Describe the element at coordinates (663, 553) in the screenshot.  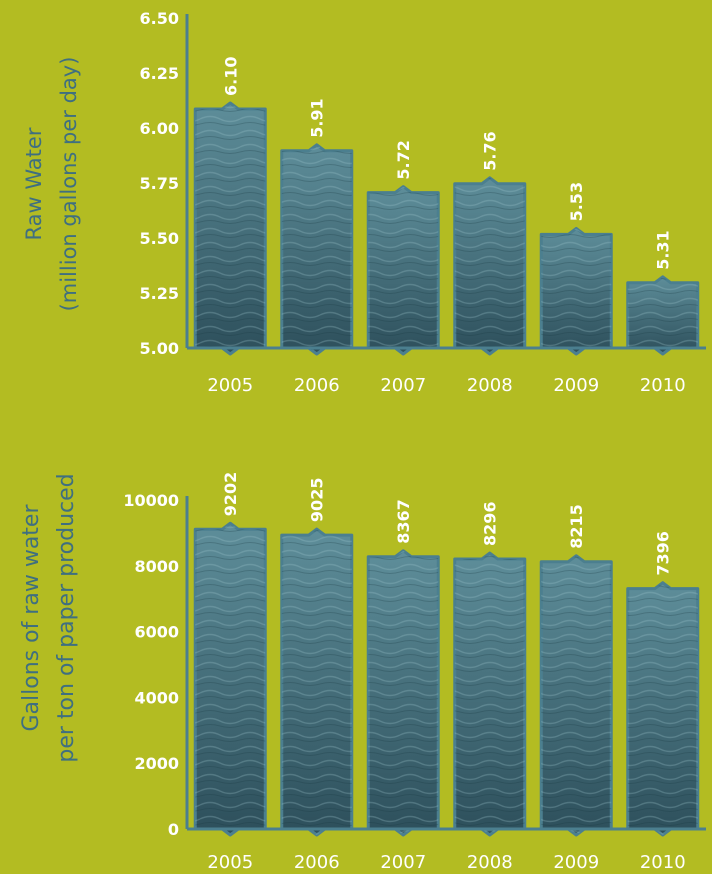
I see `bar-value-label: 7396` at that location.